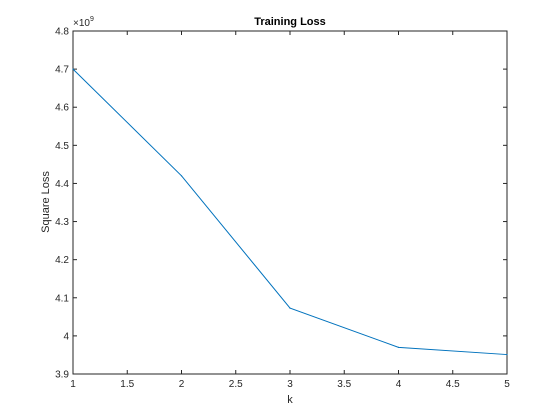 The width and height of the screenshot is (560, 420). I want to click on y-tick-label: 4.7, so click(62, 70).